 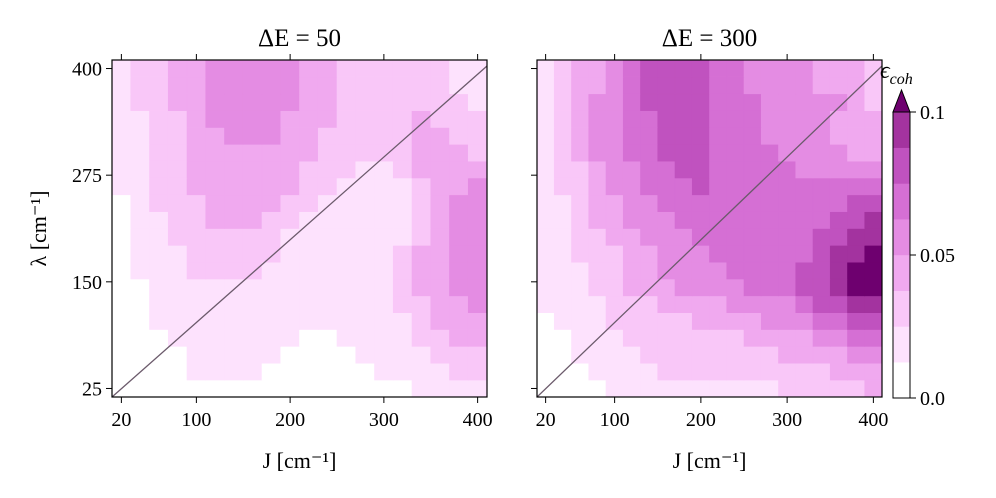 I want to click on y-tick-label: 150, so click(x=87, y=283).